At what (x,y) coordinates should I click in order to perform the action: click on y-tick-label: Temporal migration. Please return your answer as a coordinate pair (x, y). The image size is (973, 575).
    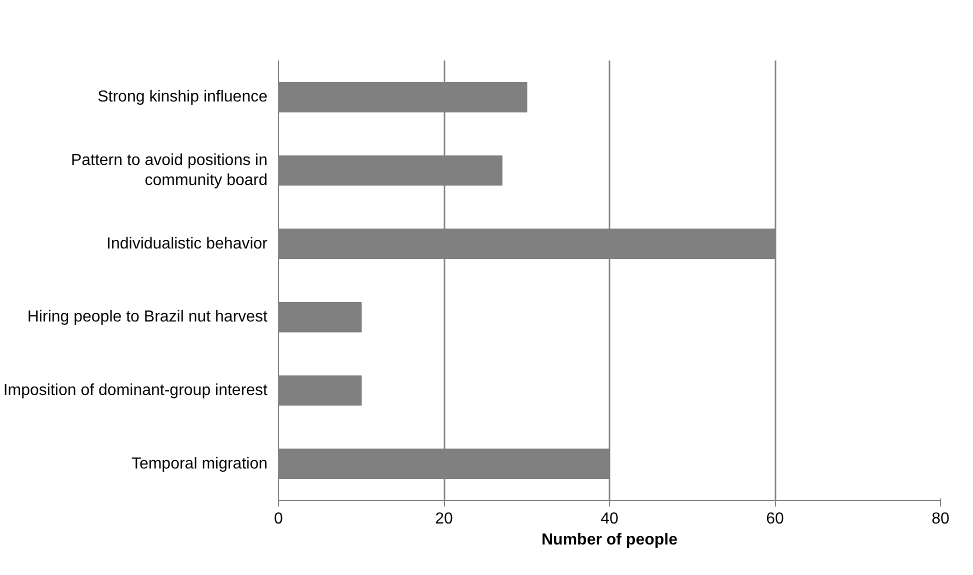
    Looking at the image, I should click on (199, 463).